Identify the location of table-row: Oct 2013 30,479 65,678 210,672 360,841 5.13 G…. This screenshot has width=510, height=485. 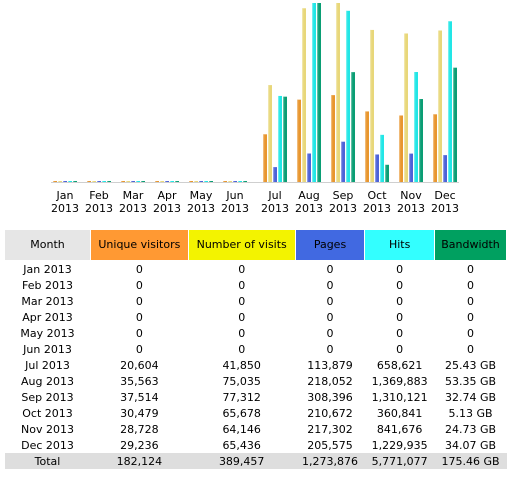
(255, 413).